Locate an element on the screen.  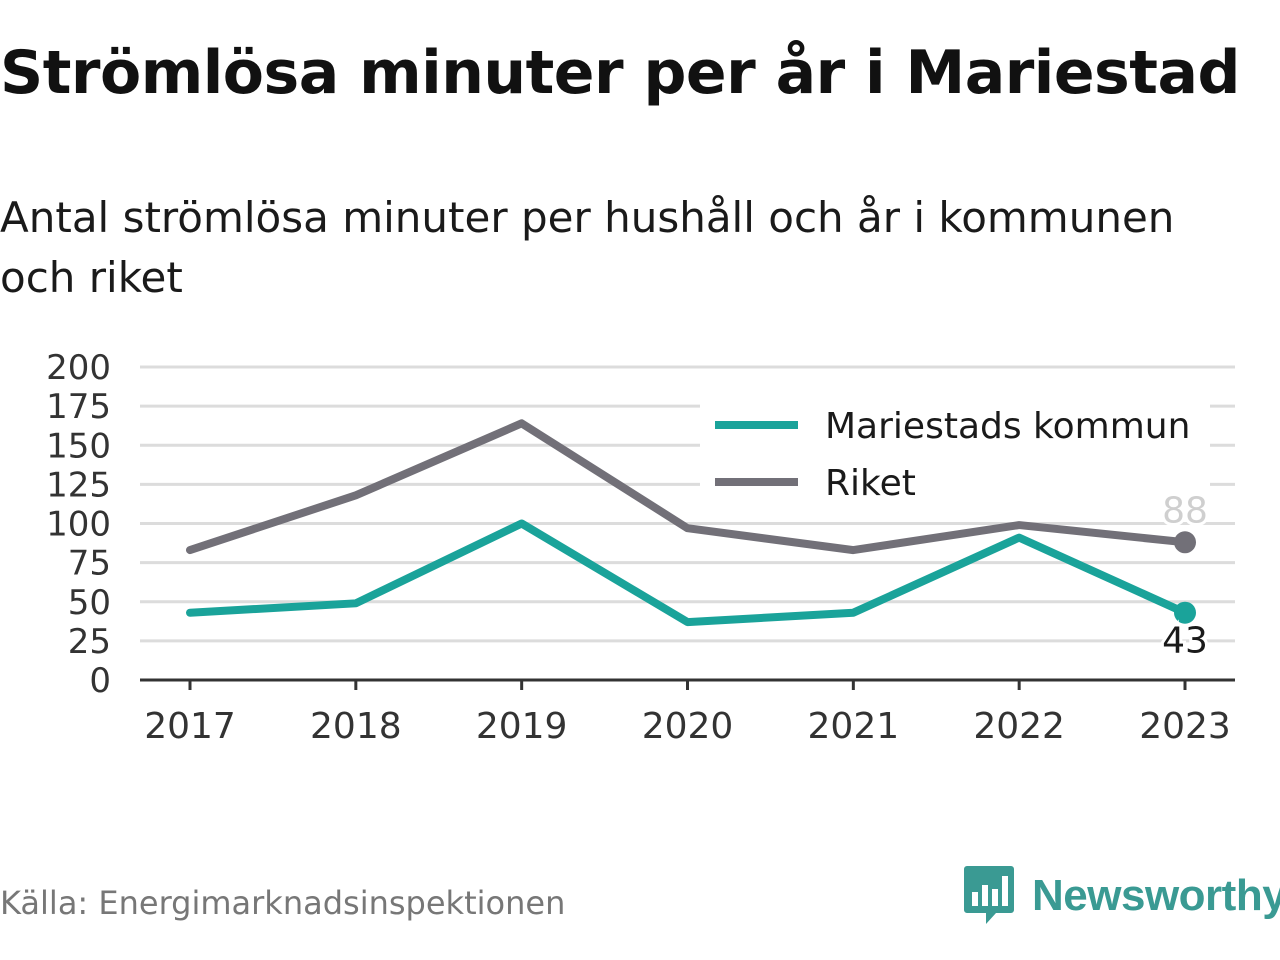
end-label-mariestad: 43 is located at coordinates (1185, 641).